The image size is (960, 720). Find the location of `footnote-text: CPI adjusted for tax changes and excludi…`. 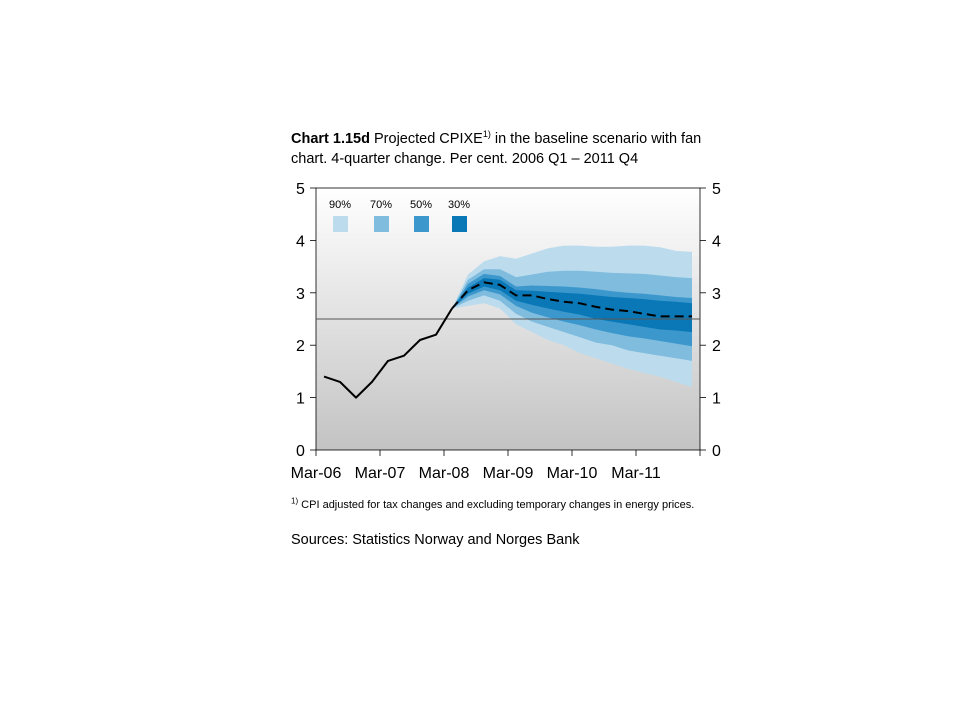

footnote-text: CPI adjusted for tax changes and excludi… is located at coordinates (496, 505).